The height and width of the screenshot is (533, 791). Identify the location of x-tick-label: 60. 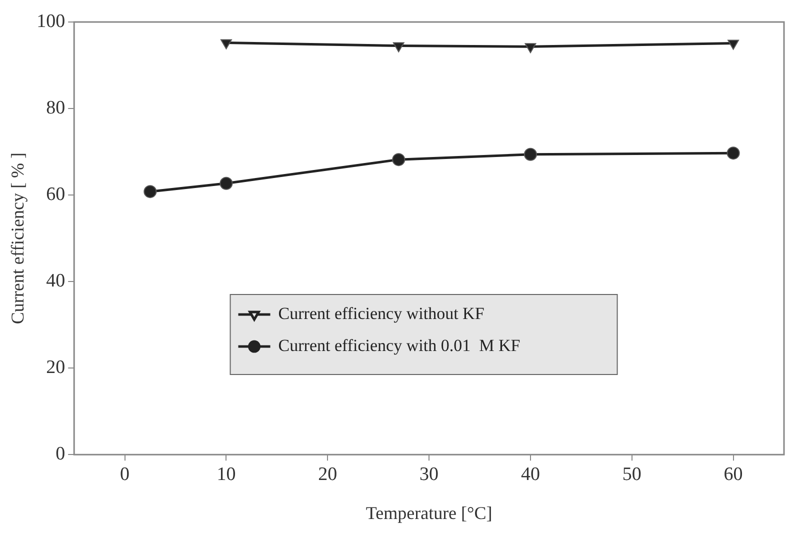
(733, 474).